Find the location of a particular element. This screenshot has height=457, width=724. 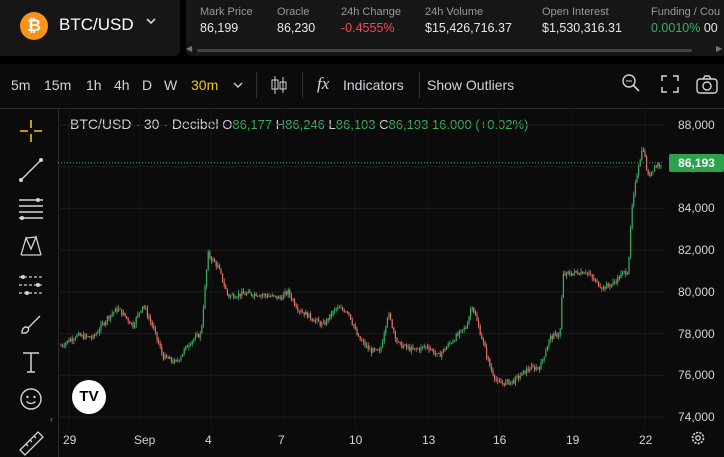

fib-retracement-icon is located at coordinates (31, 209).